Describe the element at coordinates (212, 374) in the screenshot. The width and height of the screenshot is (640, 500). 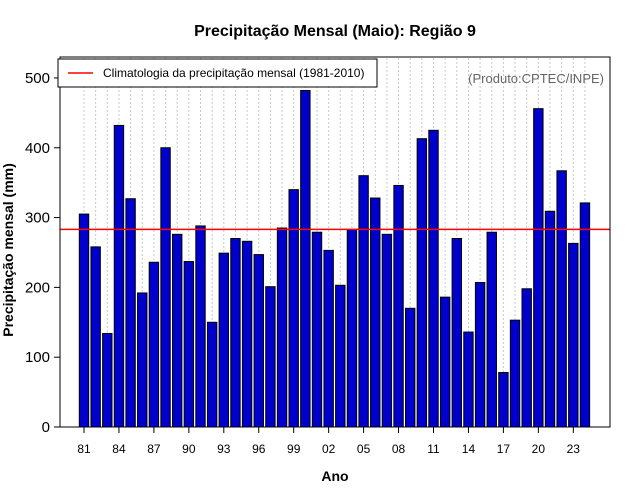
I see `bar-1992` at that location.